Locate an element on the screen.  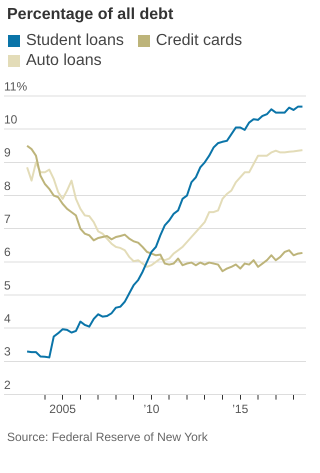
y-tick-label: 3 is located at coordinates (7, 351).